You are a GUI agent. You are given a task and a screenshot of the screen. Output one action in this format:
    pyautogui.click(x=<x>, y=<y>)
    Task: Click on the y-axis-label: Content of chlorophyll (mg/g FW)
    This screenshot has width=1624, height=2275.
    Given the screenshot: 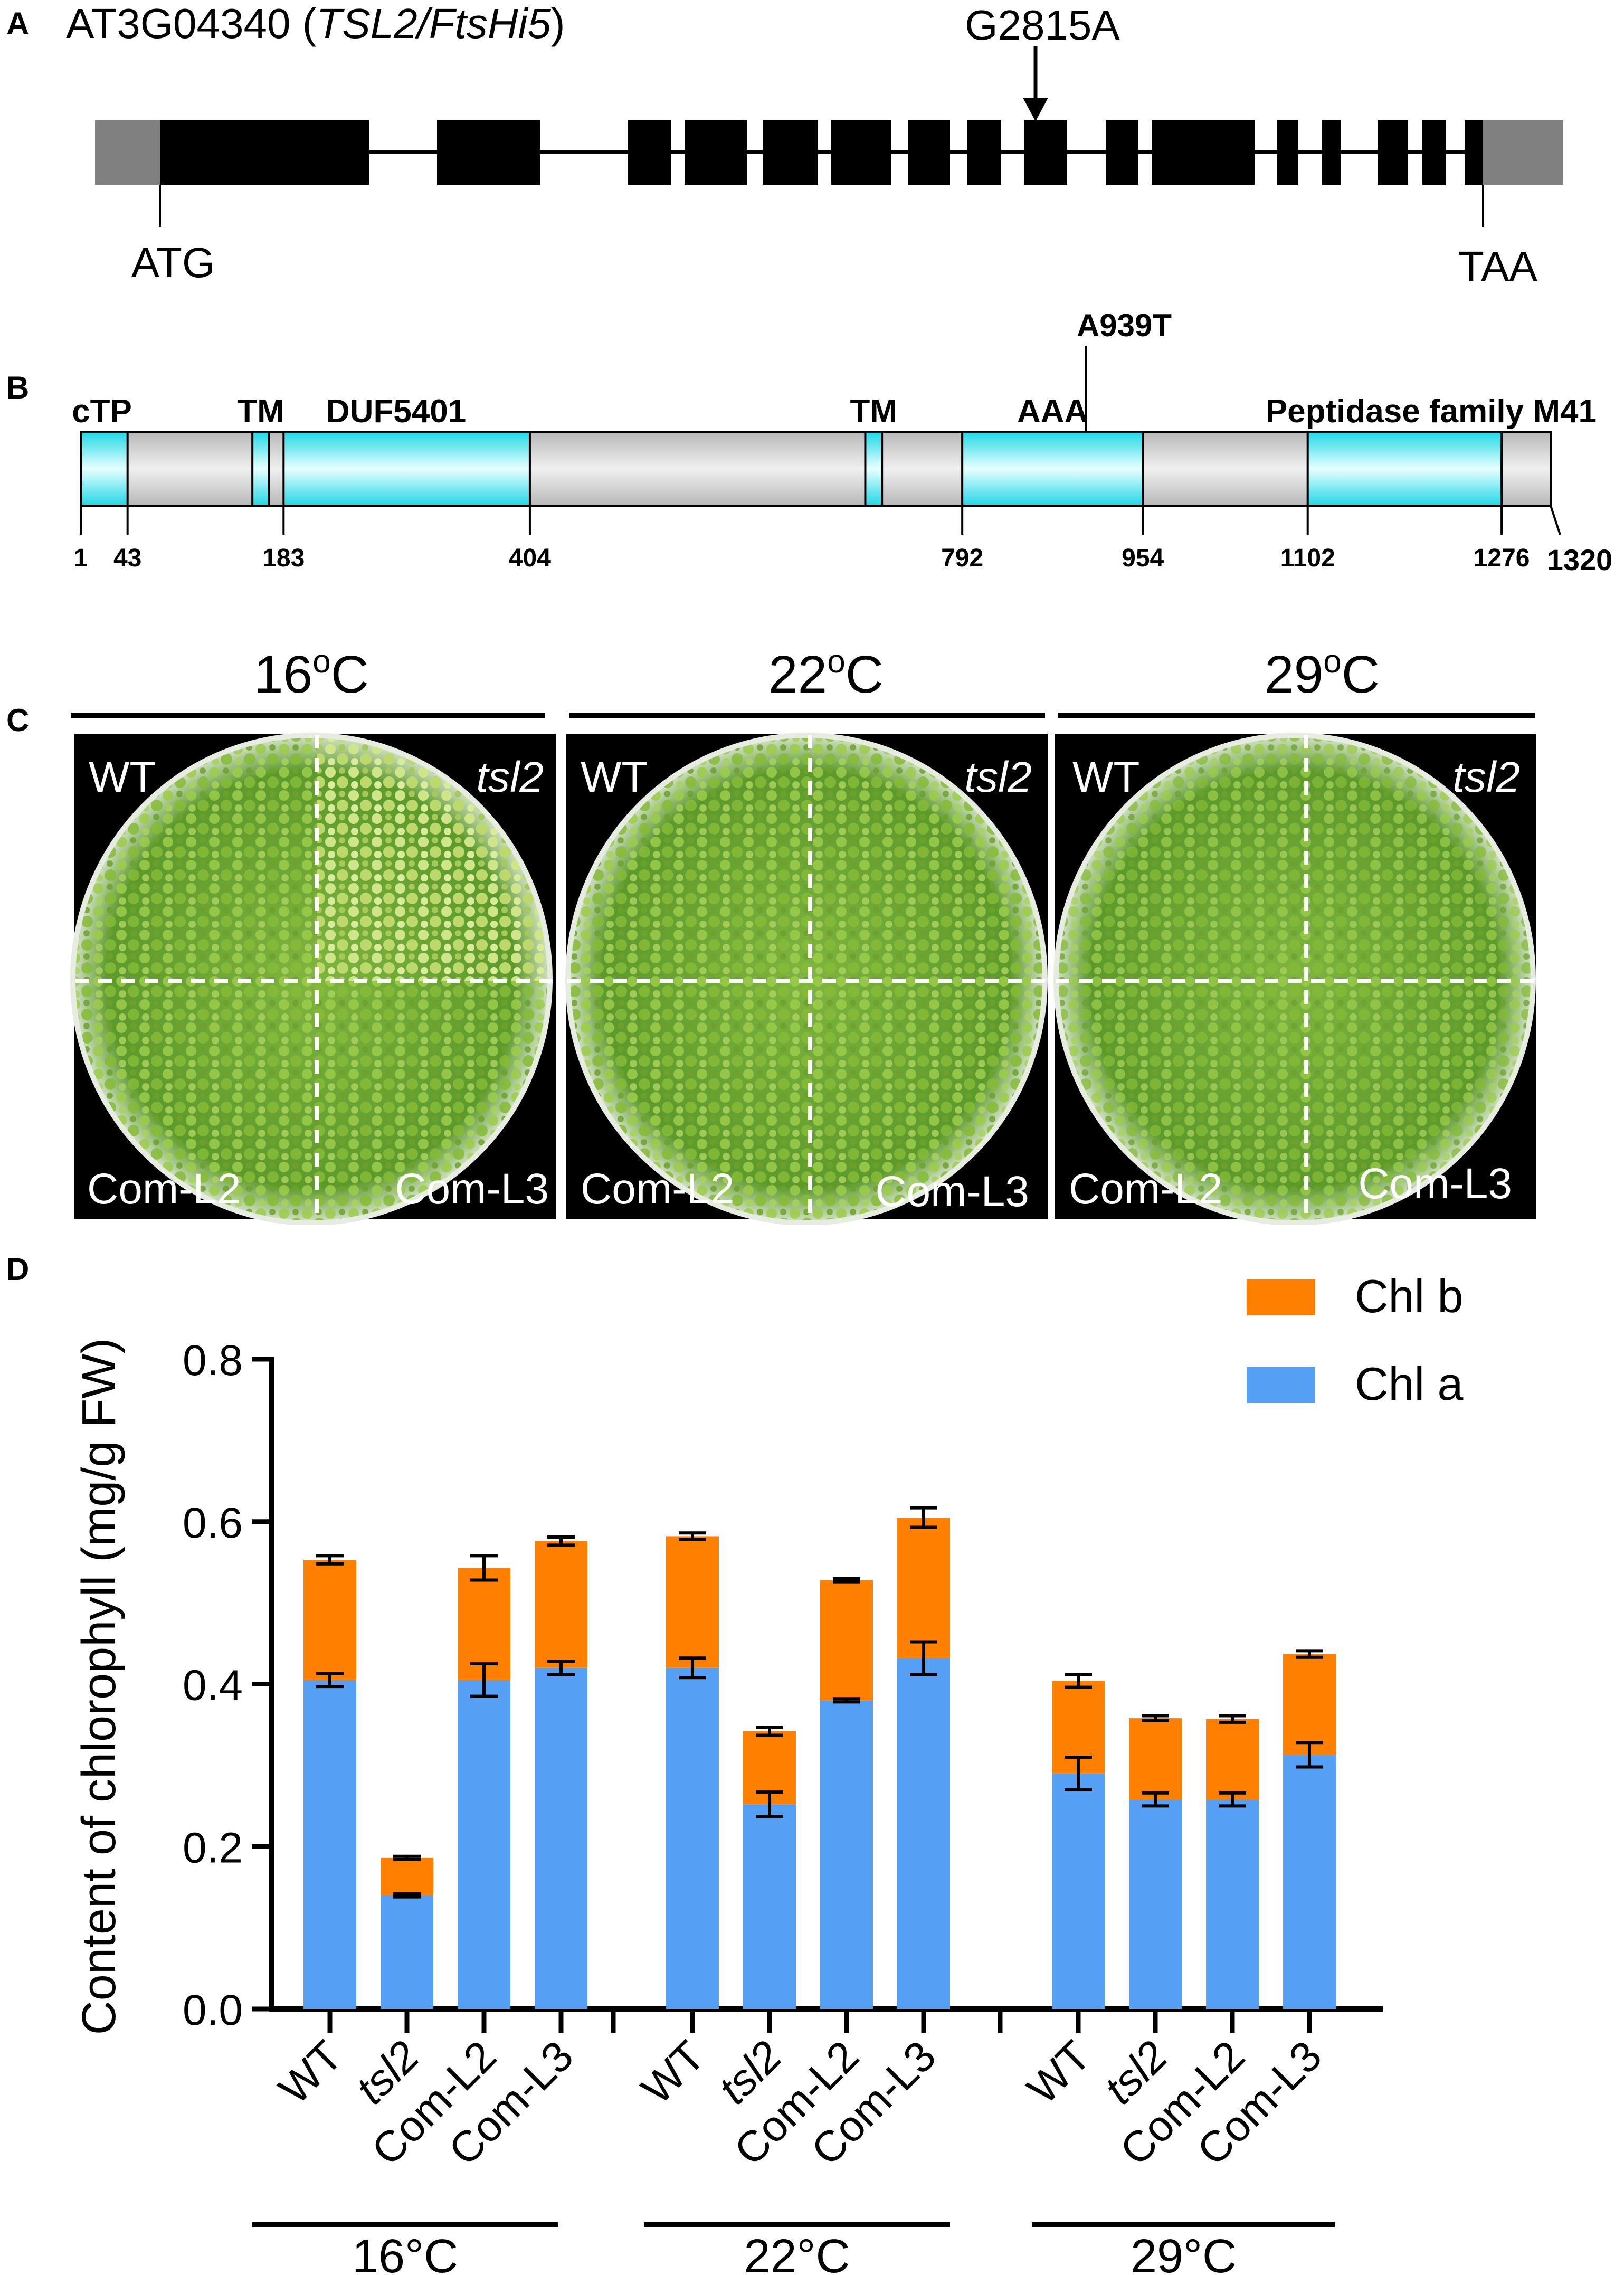 What is the action you would take?
    pyautogui.click(x=99, y=1686)
    